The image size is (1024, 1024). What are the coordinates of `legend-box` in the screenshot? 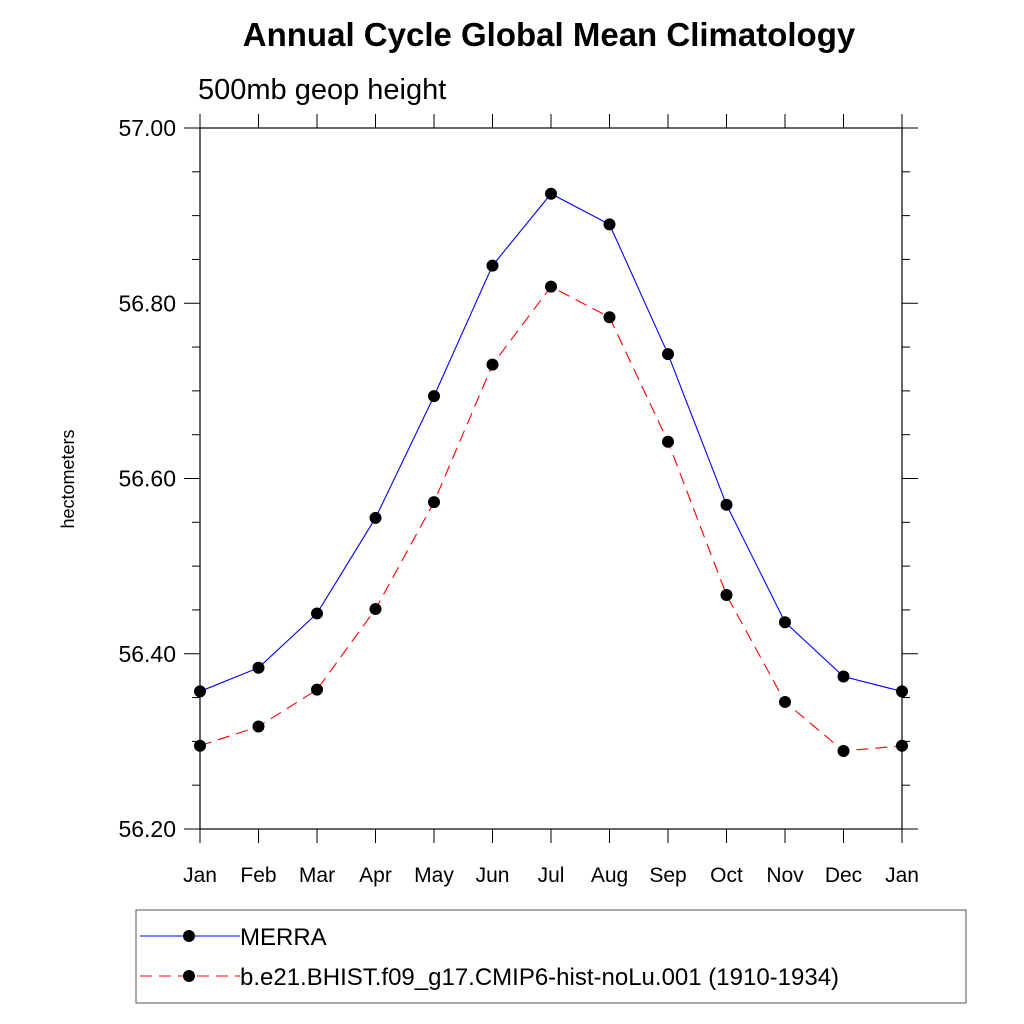 It's located at (551, 956).